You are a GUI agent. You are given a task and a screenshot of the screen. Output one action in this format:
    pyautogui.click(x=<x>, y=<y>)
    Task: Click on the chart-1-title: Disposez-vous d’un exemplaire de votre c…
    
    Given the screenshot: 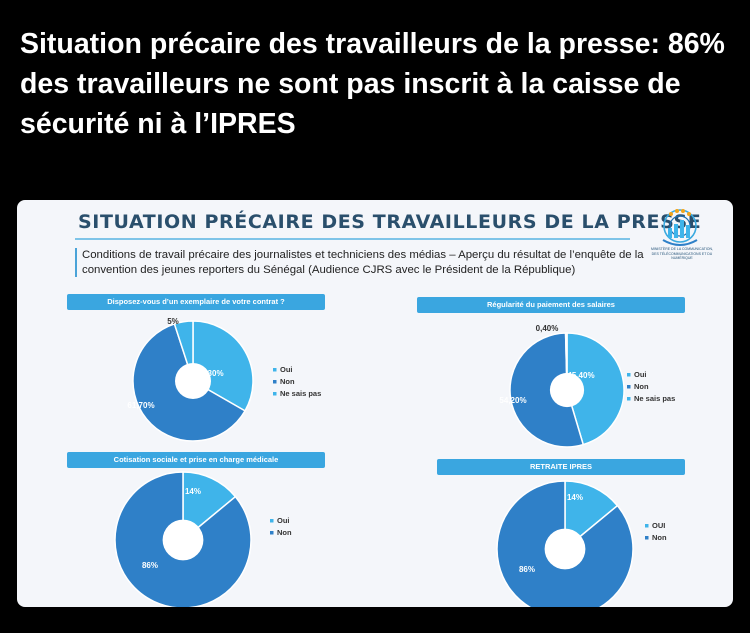 What is the action you would take?
    pyautogui.click(x=196, y=302)
    